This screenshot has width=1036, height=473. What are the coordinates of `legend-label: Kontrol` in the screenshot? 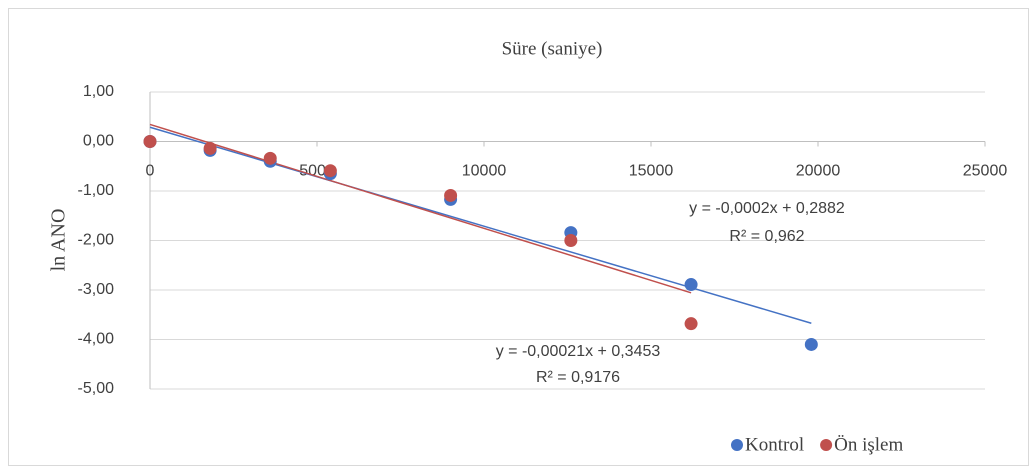 It's located at (774, 444).